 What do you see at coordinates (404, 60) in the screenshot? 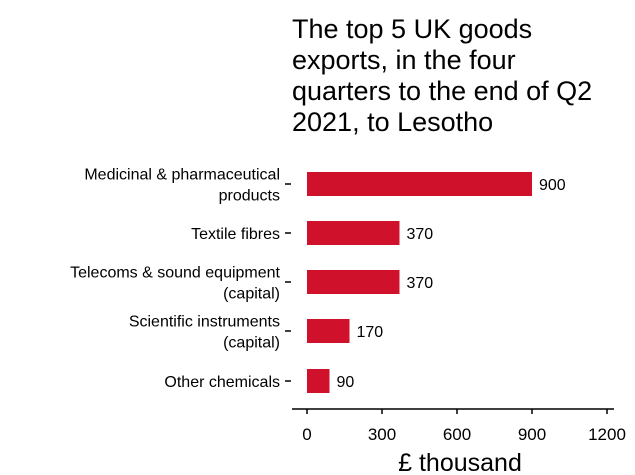
I see `chart-title-line: exports, in the four` at bounding box center [404, 60].